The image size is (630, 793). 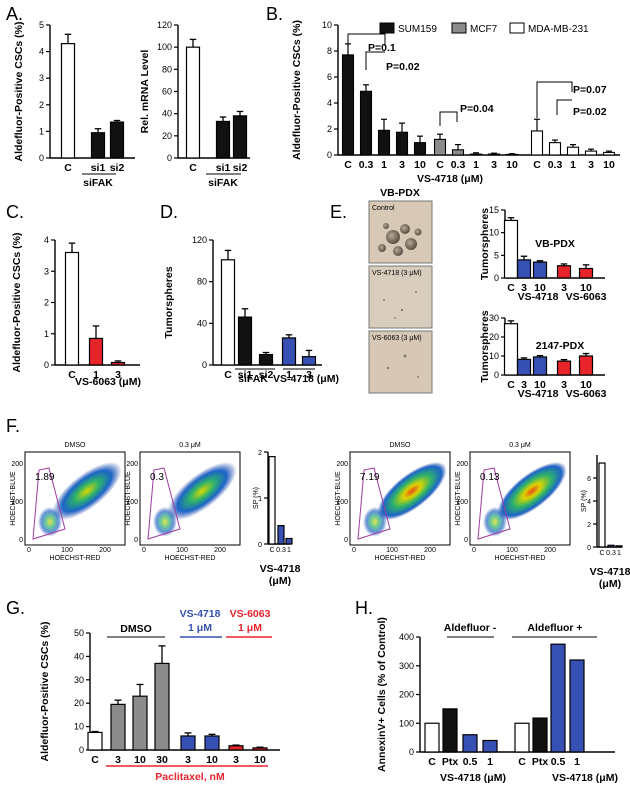 What do you see at coordinates (190, 445) in the screenshot?
I see `flow-title: 0.3 μM` at bounding box center [190, 445].